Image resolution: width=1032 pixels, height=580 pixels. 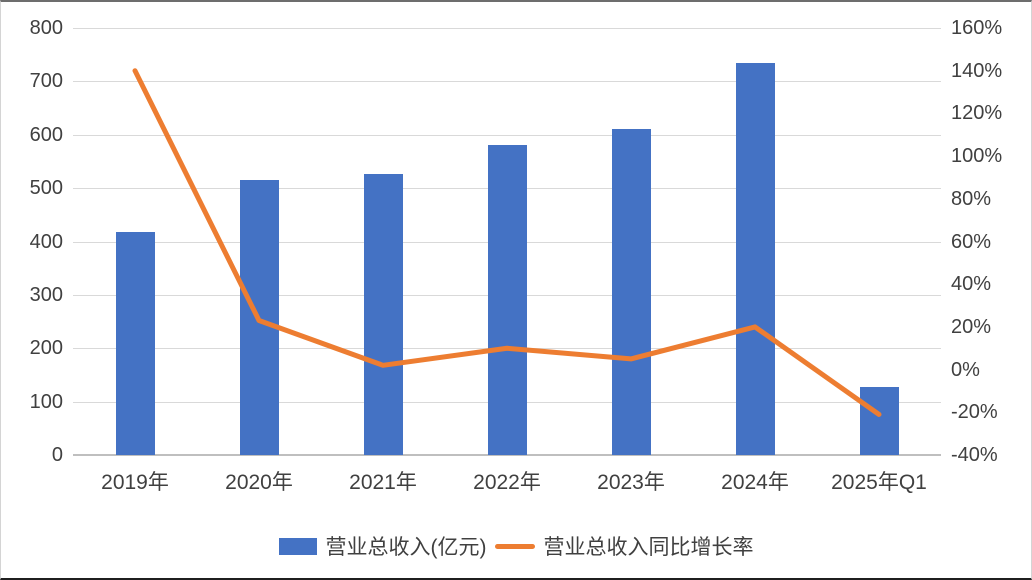 What do you see at coordinates (406, 547) in the screenshot?
I see `legend-label-revenue: 营业总收入(亿元)` at bounding box center [406, 547].